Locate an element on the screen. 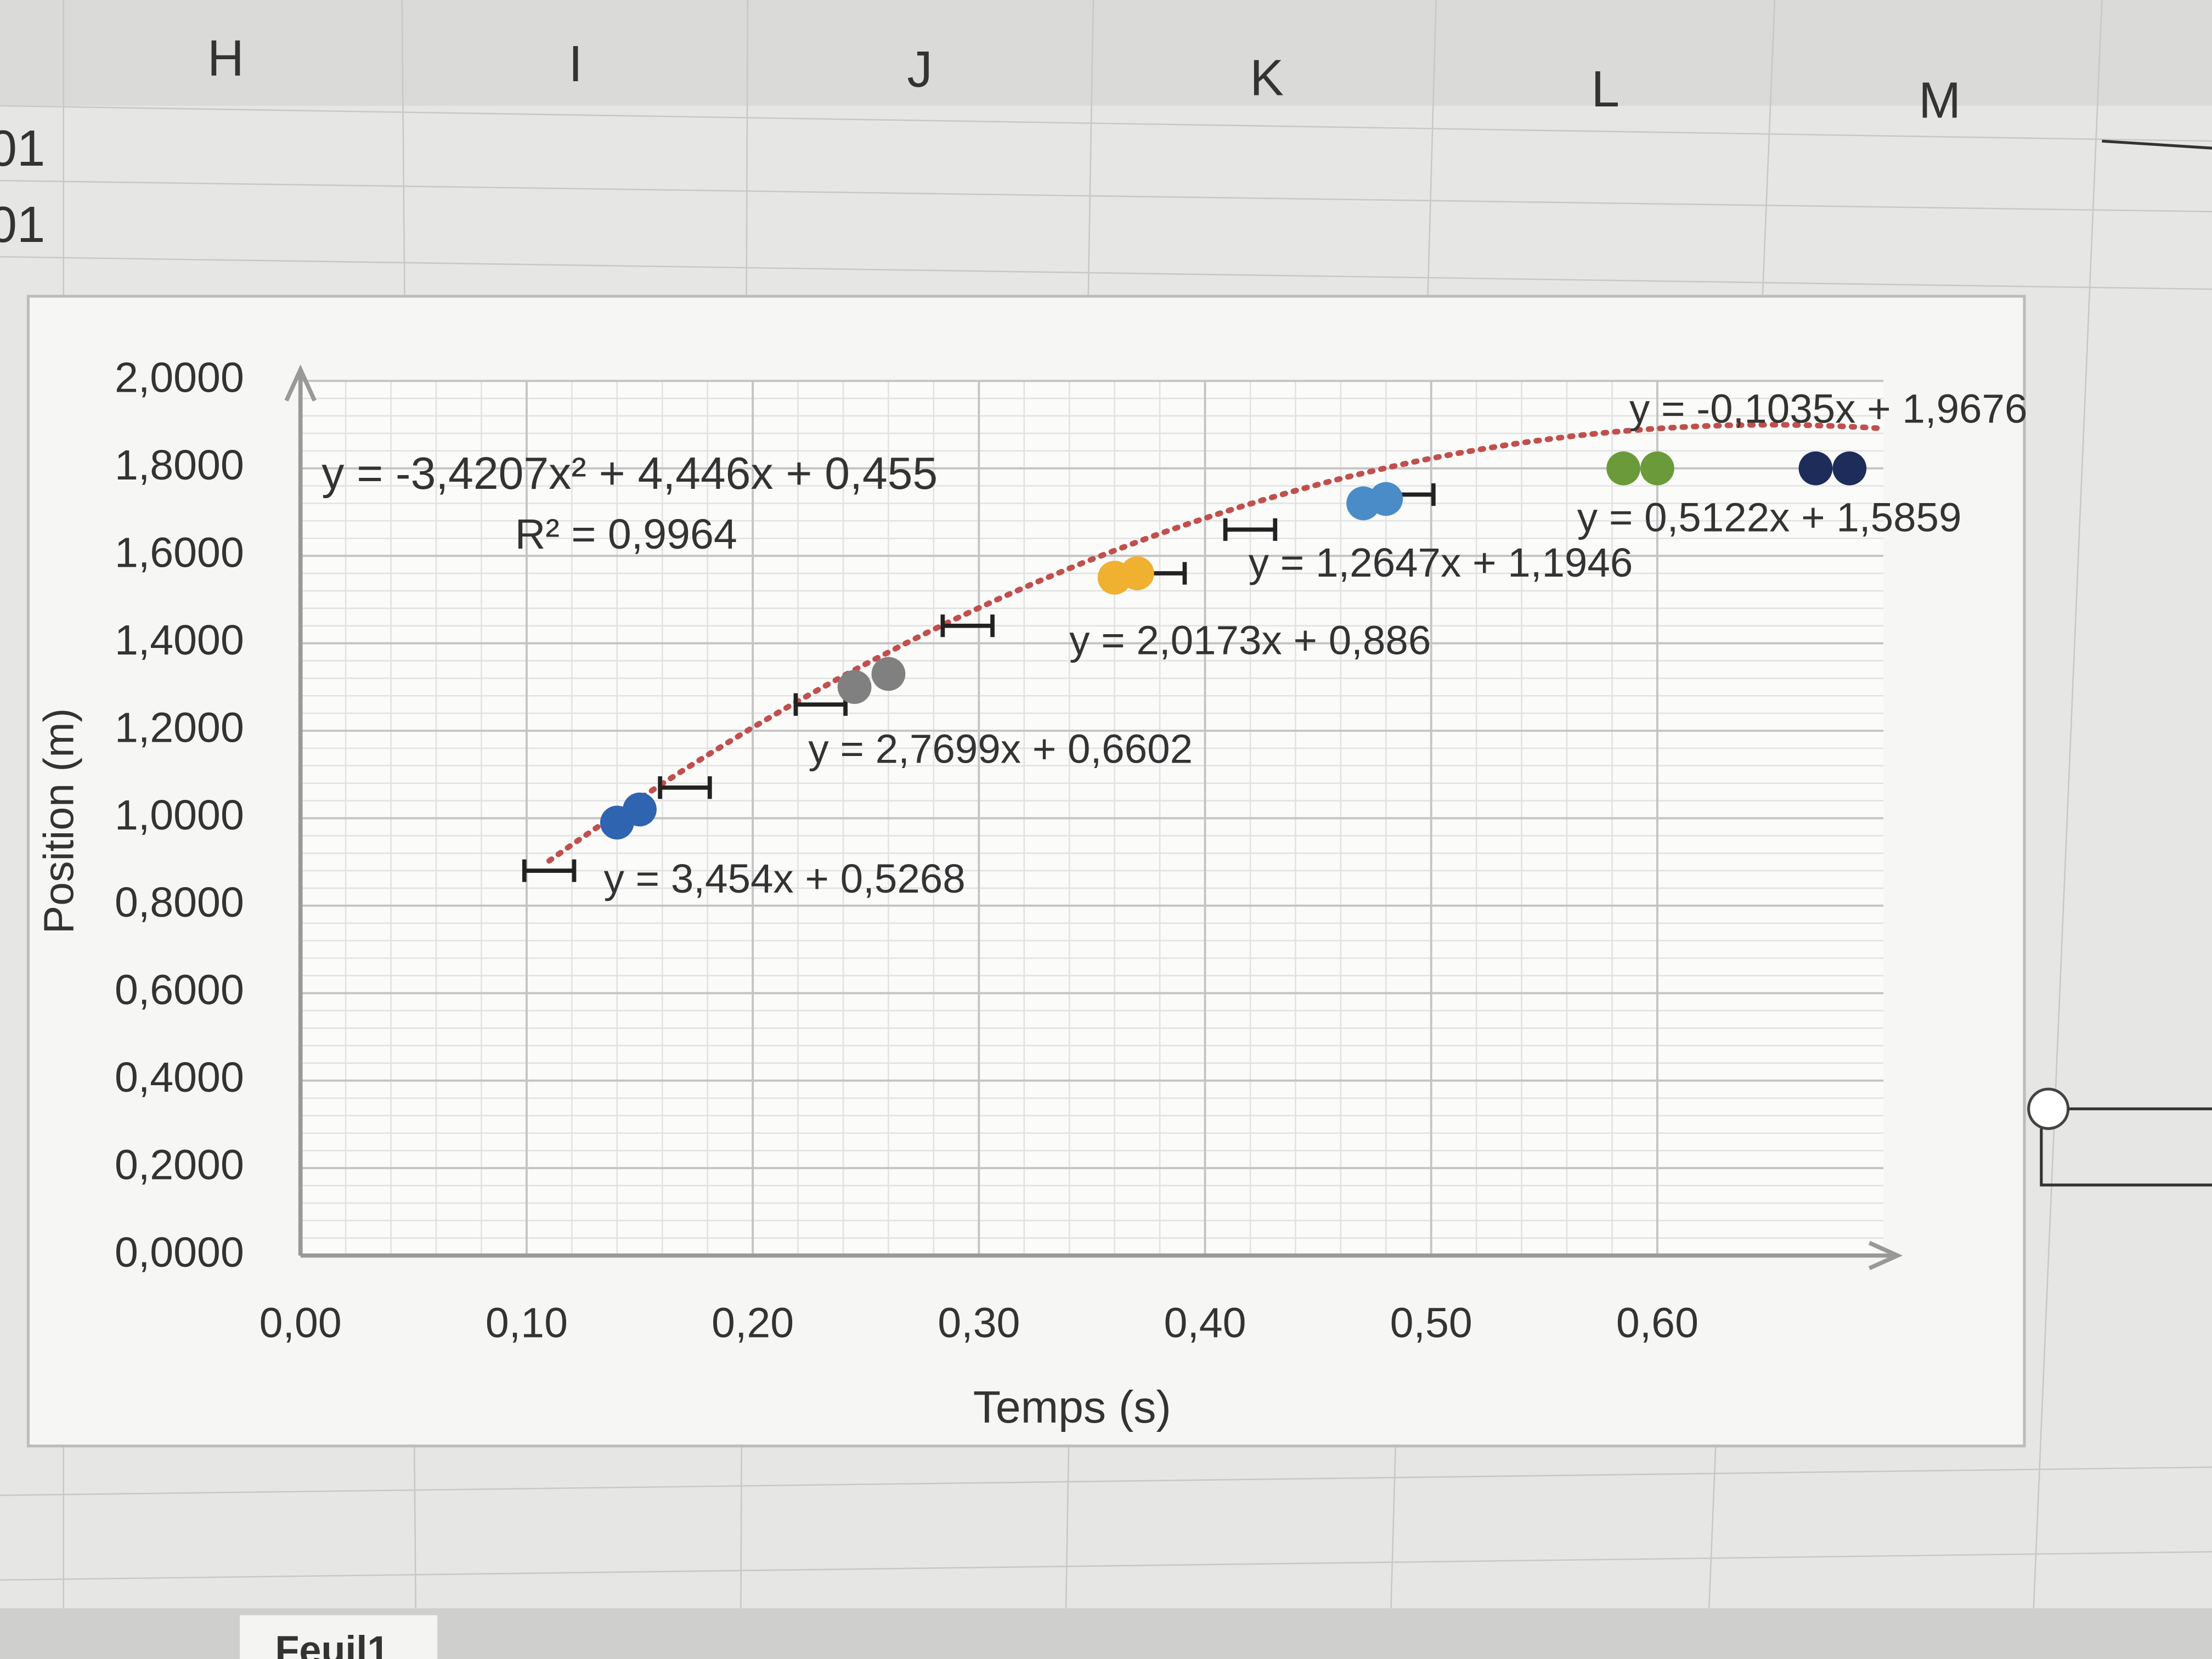  trendline-r2: R² = 0,9964 is located at coordinates (626, 534).